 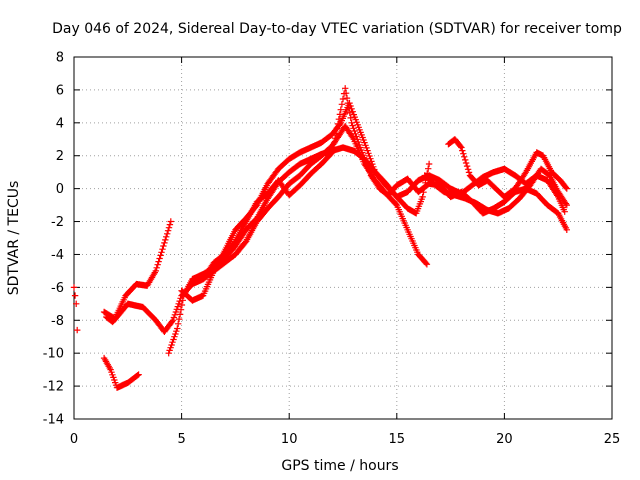 What do you see at coordinates (121, 372) in the screenshot?
I see `series-track-b` at bounding box center [121, 372].